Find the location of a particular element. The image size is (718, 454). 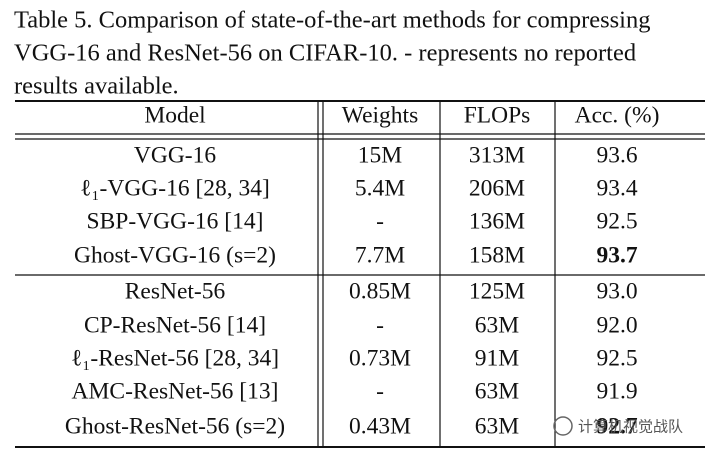

table-cell: 91.9 is located at coordinates (616, 391).